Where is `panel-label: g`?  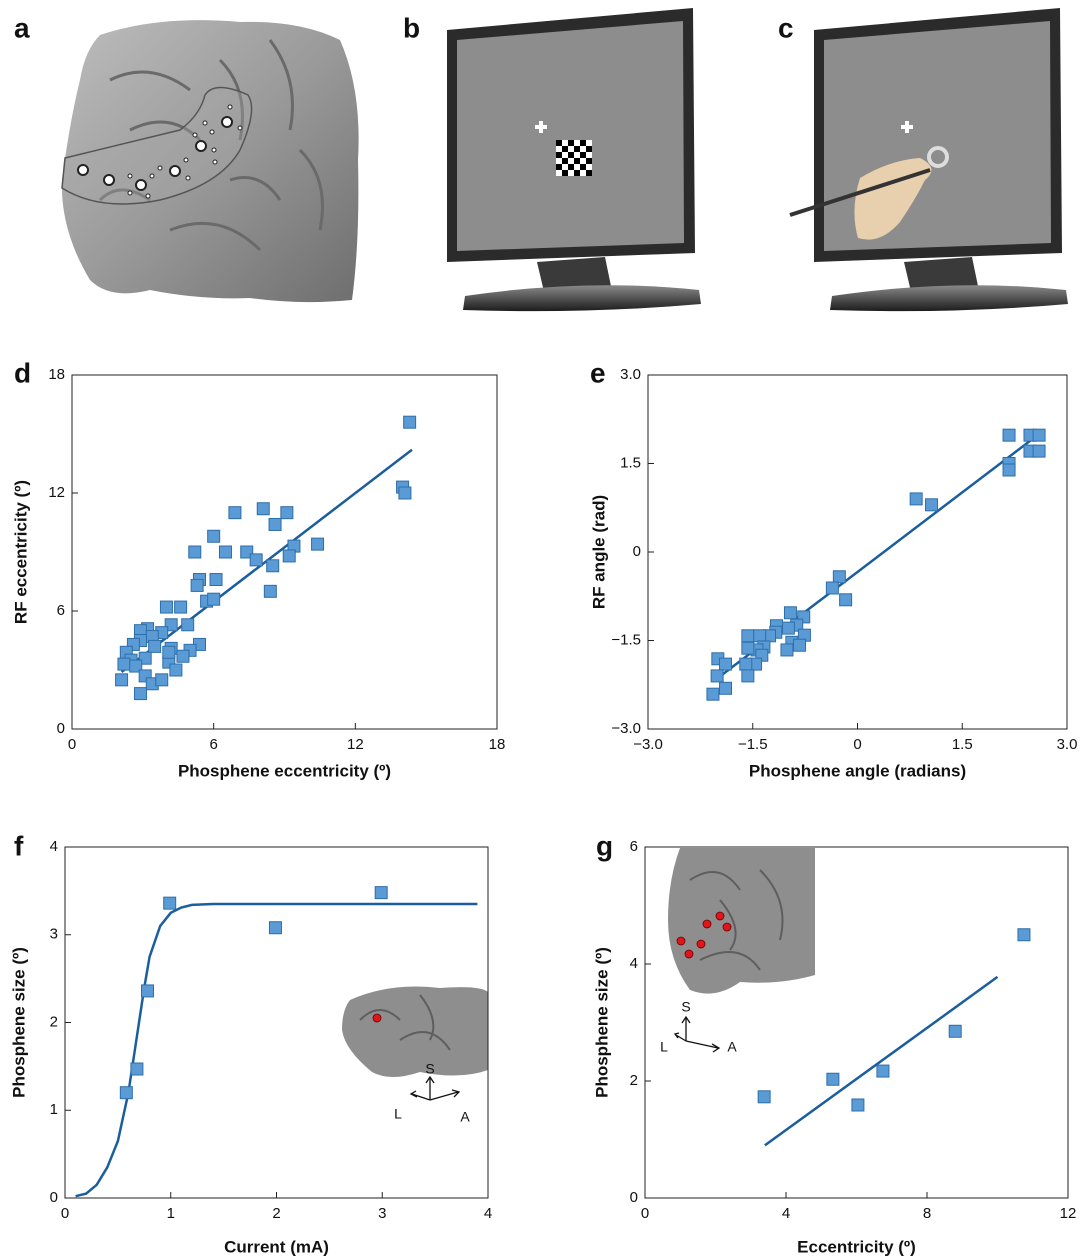 panel-label: g is located at coordinates (604, 845).